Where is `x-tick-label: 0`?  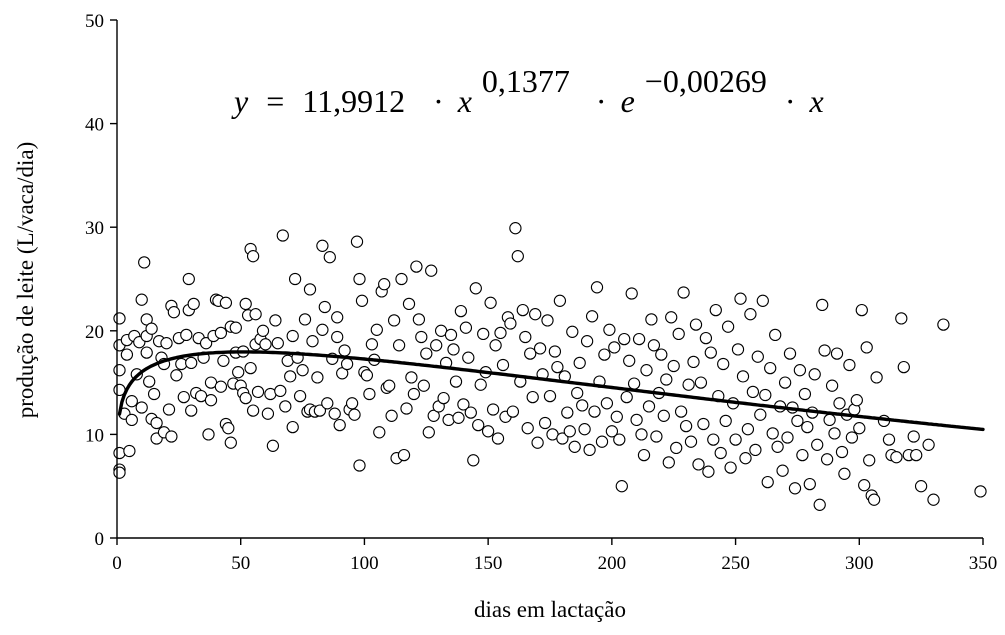 x-tick-label: 0 is located at coordinates (117, 563).